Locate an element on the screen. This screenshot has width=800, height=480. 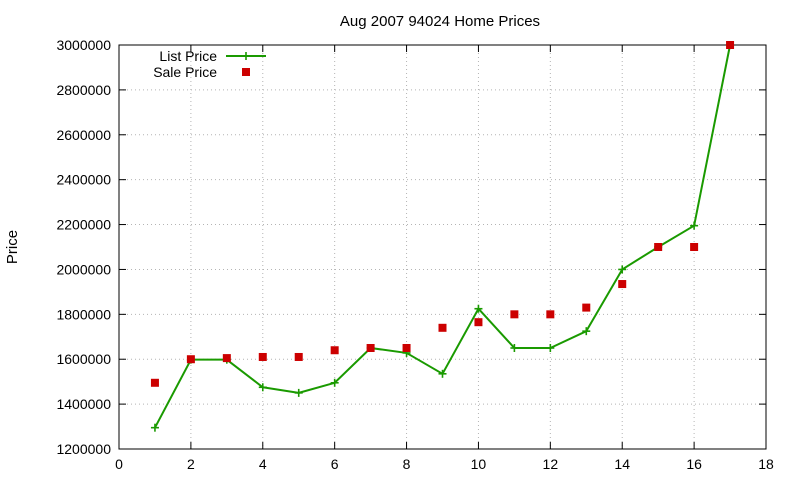
x-tick-label: 4 is located at coordinates (263, 464).